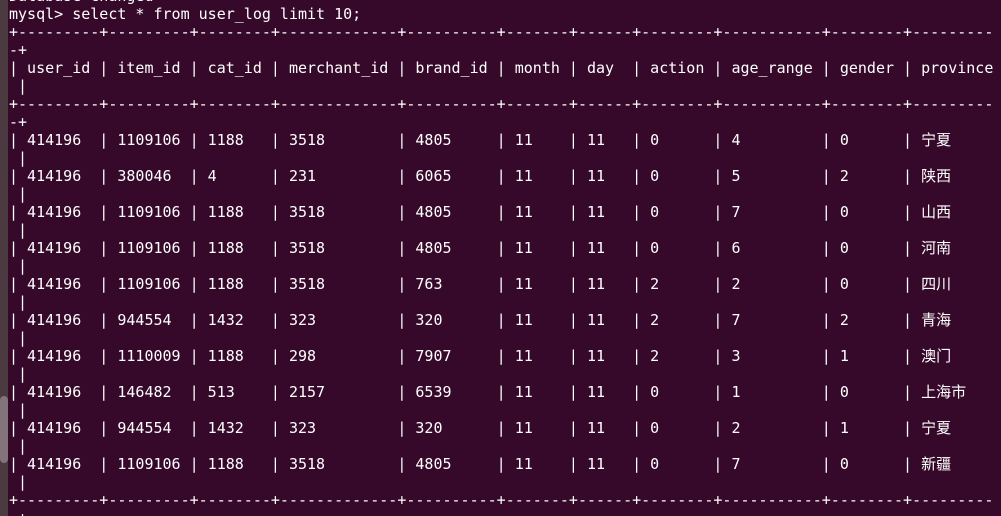 Image resolution: width=1001 pixels, height=516 pixels. I want to click on scrollbar-track, so click(4, 258).